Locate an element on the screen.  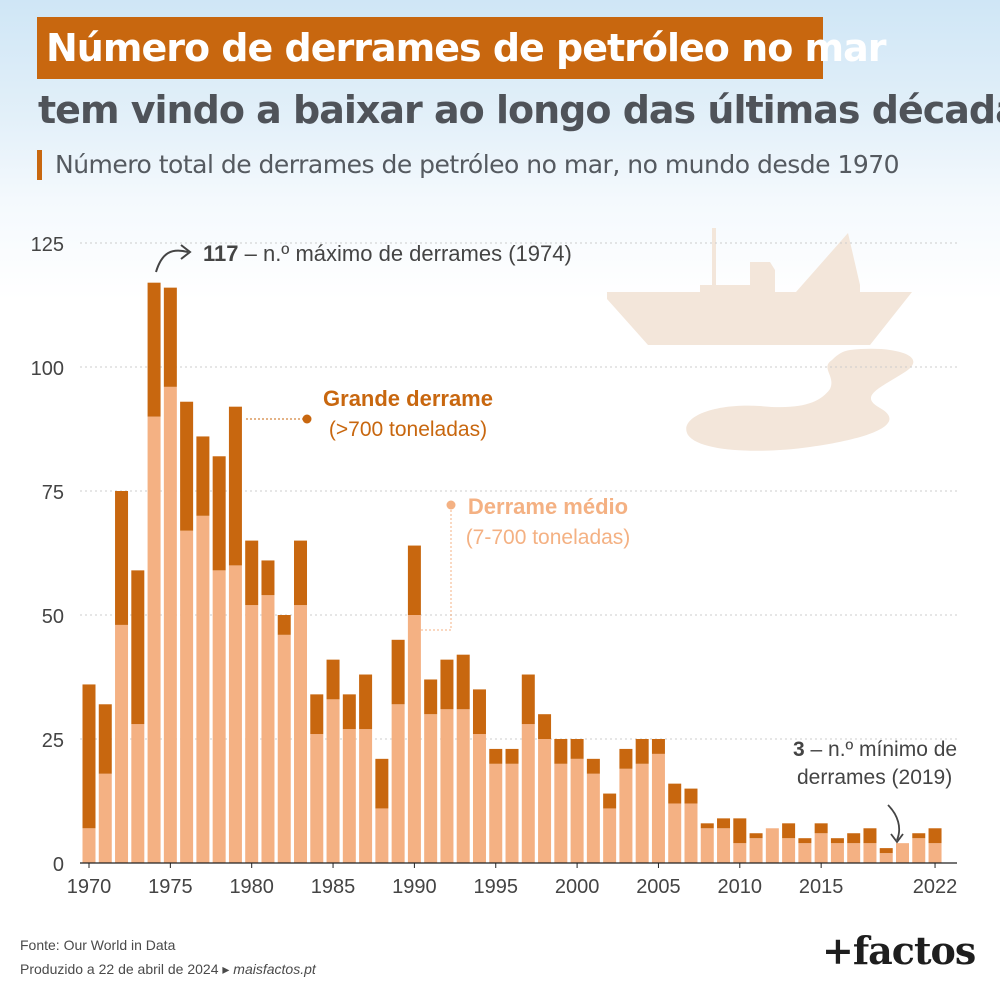
bar-medium-1986 is located at coordinates (349, 796).